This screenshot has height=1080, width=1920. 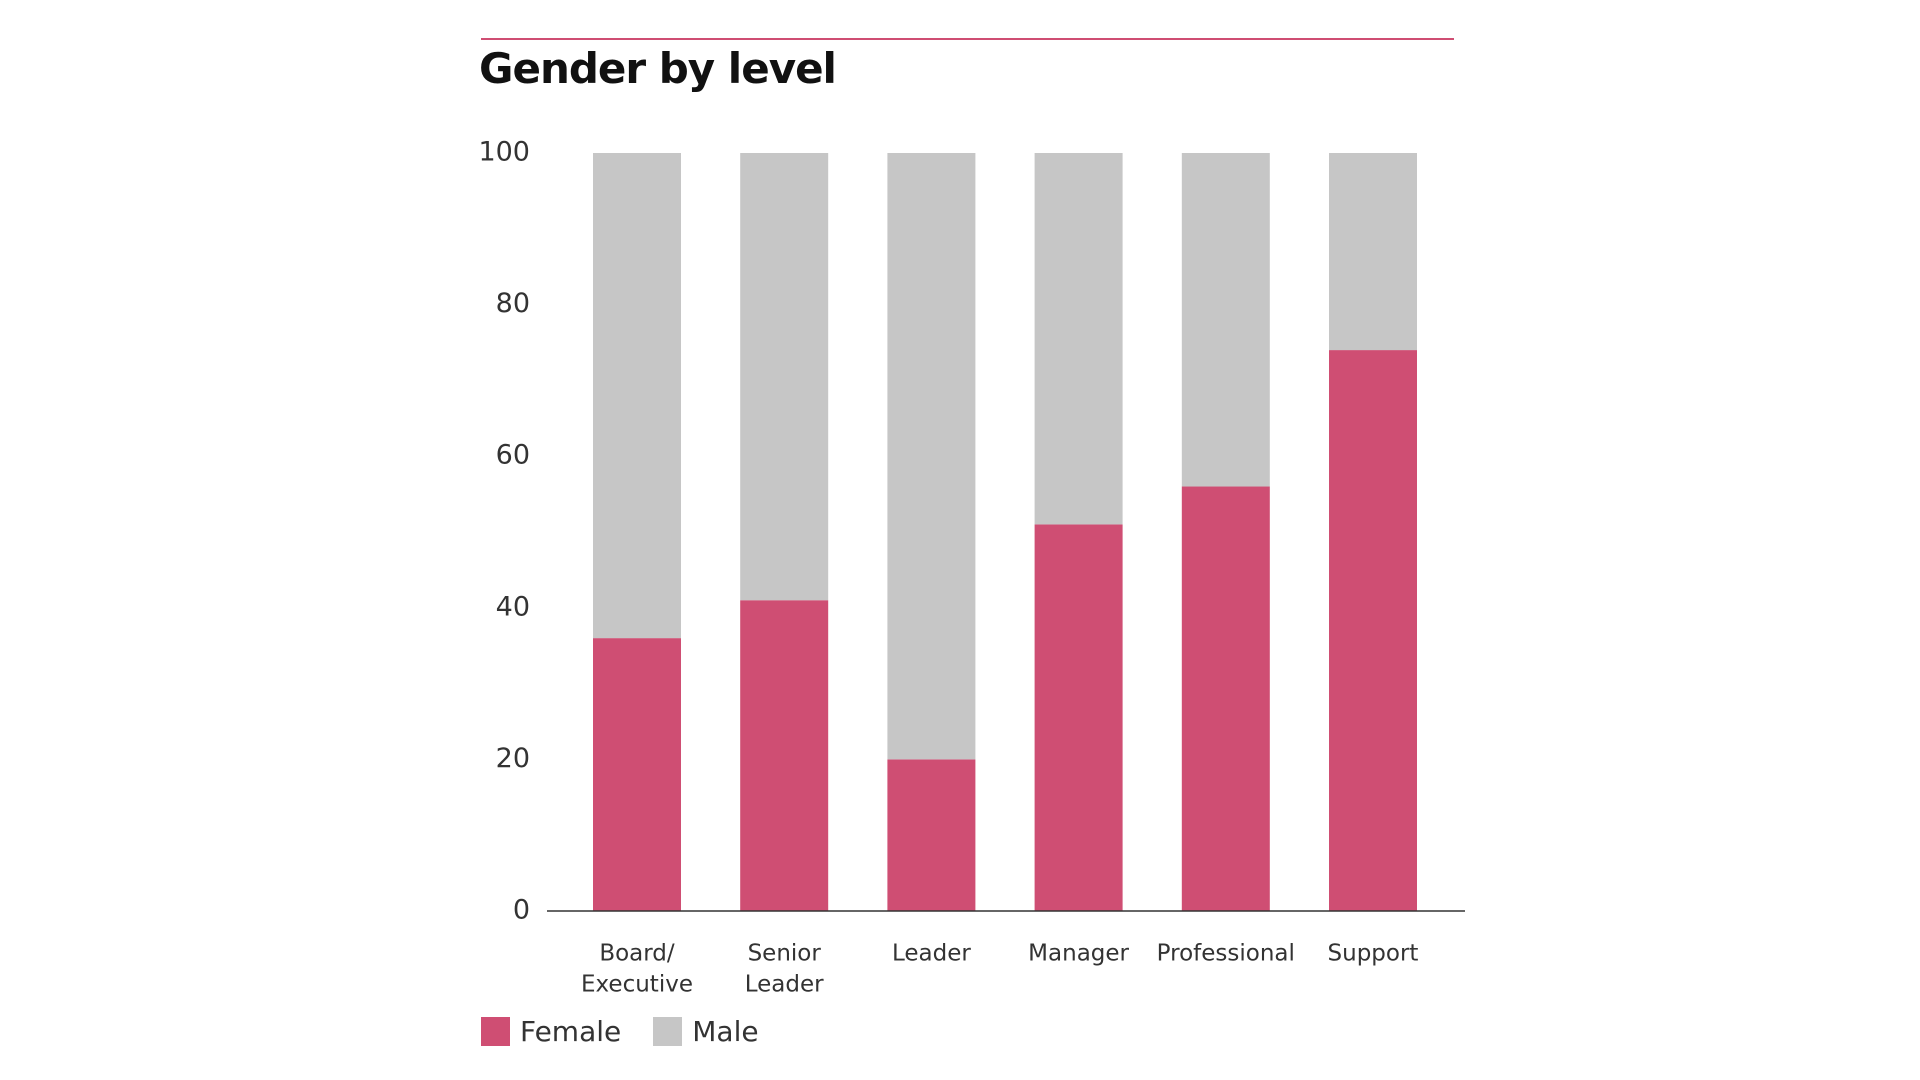 What do you see at coordinates (504, 152) in the screenshot?
I see `y-tick-label-100: 100` at bounding box center [504, 152].